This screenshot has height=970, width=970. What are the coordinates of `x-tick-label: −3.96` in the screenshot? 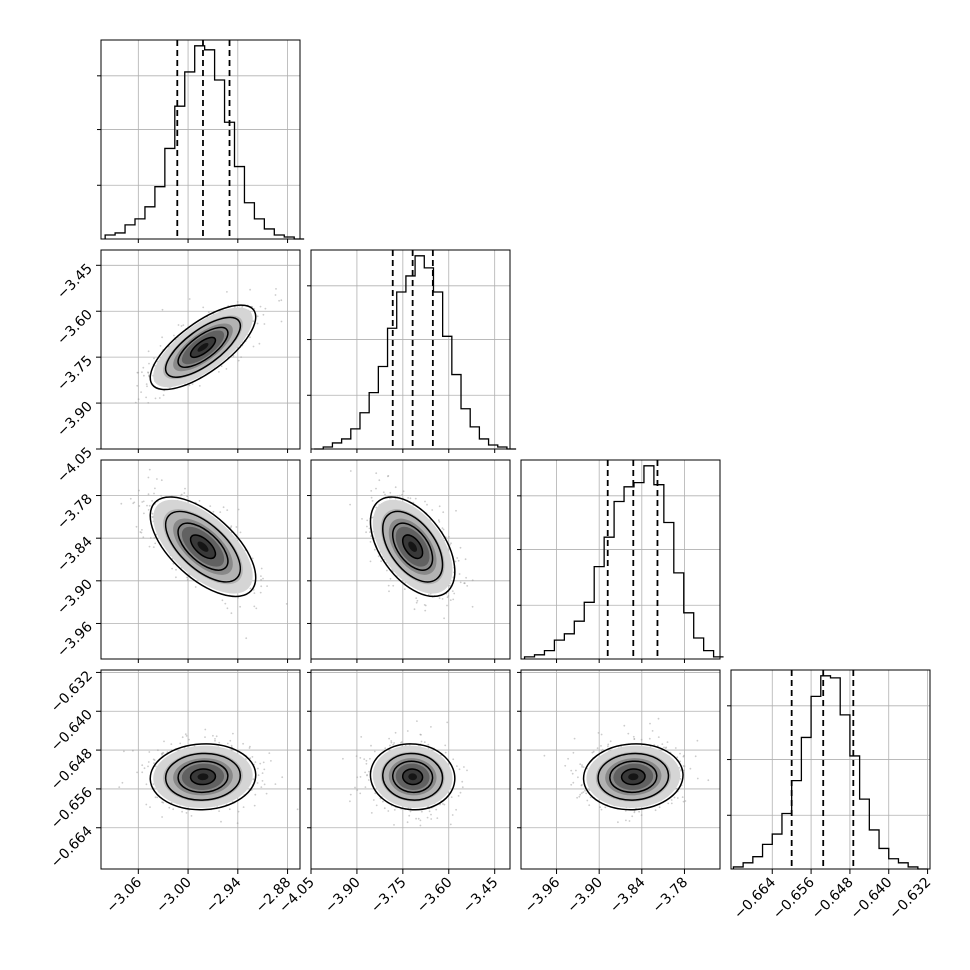 It's located at (543, 895).